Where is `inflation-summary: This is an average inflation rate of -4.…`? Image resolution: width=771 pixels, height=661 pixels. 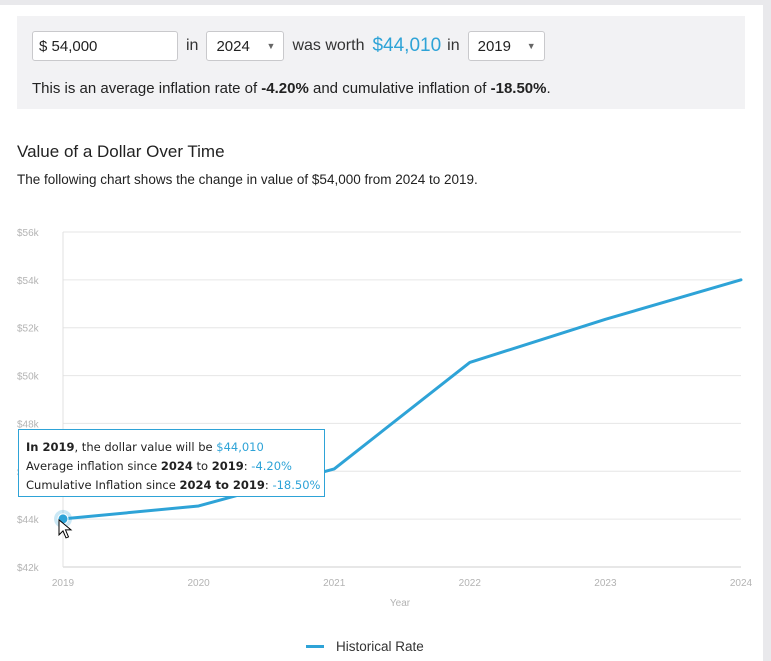 inflation-summary: This is an average inflation rate of -4.… is located at coordinates (291, 88).